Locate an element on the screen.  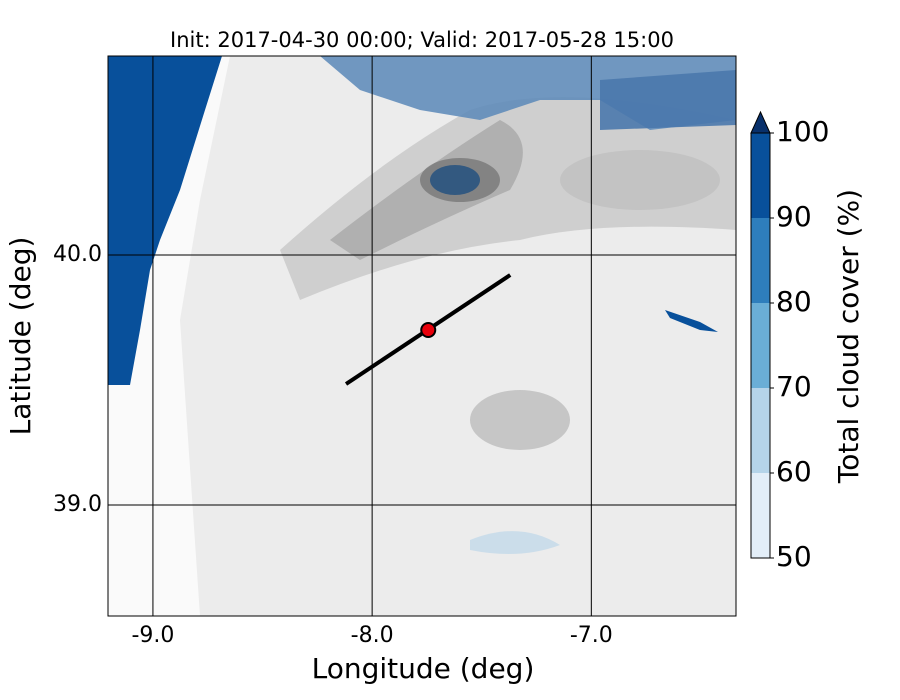
colorbar-frame is located at coordinates (760, 345).